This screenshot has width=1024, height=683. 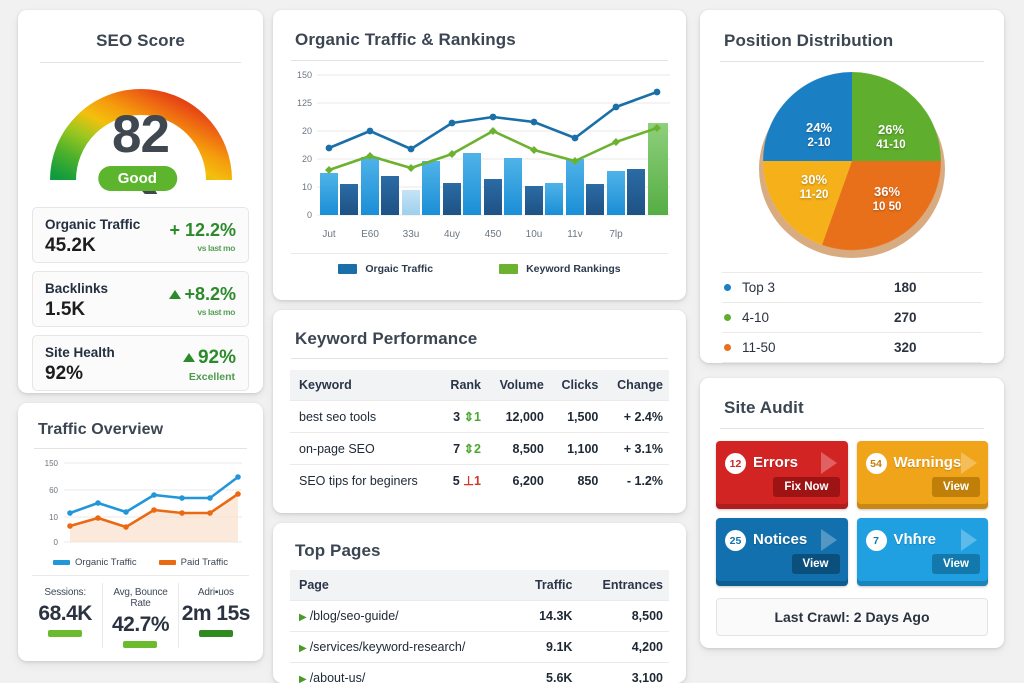 What do you see at coordinates (518, 480) in the screenshot?
I see `cell-volume: 6,200` at bounding box center [518, 480].